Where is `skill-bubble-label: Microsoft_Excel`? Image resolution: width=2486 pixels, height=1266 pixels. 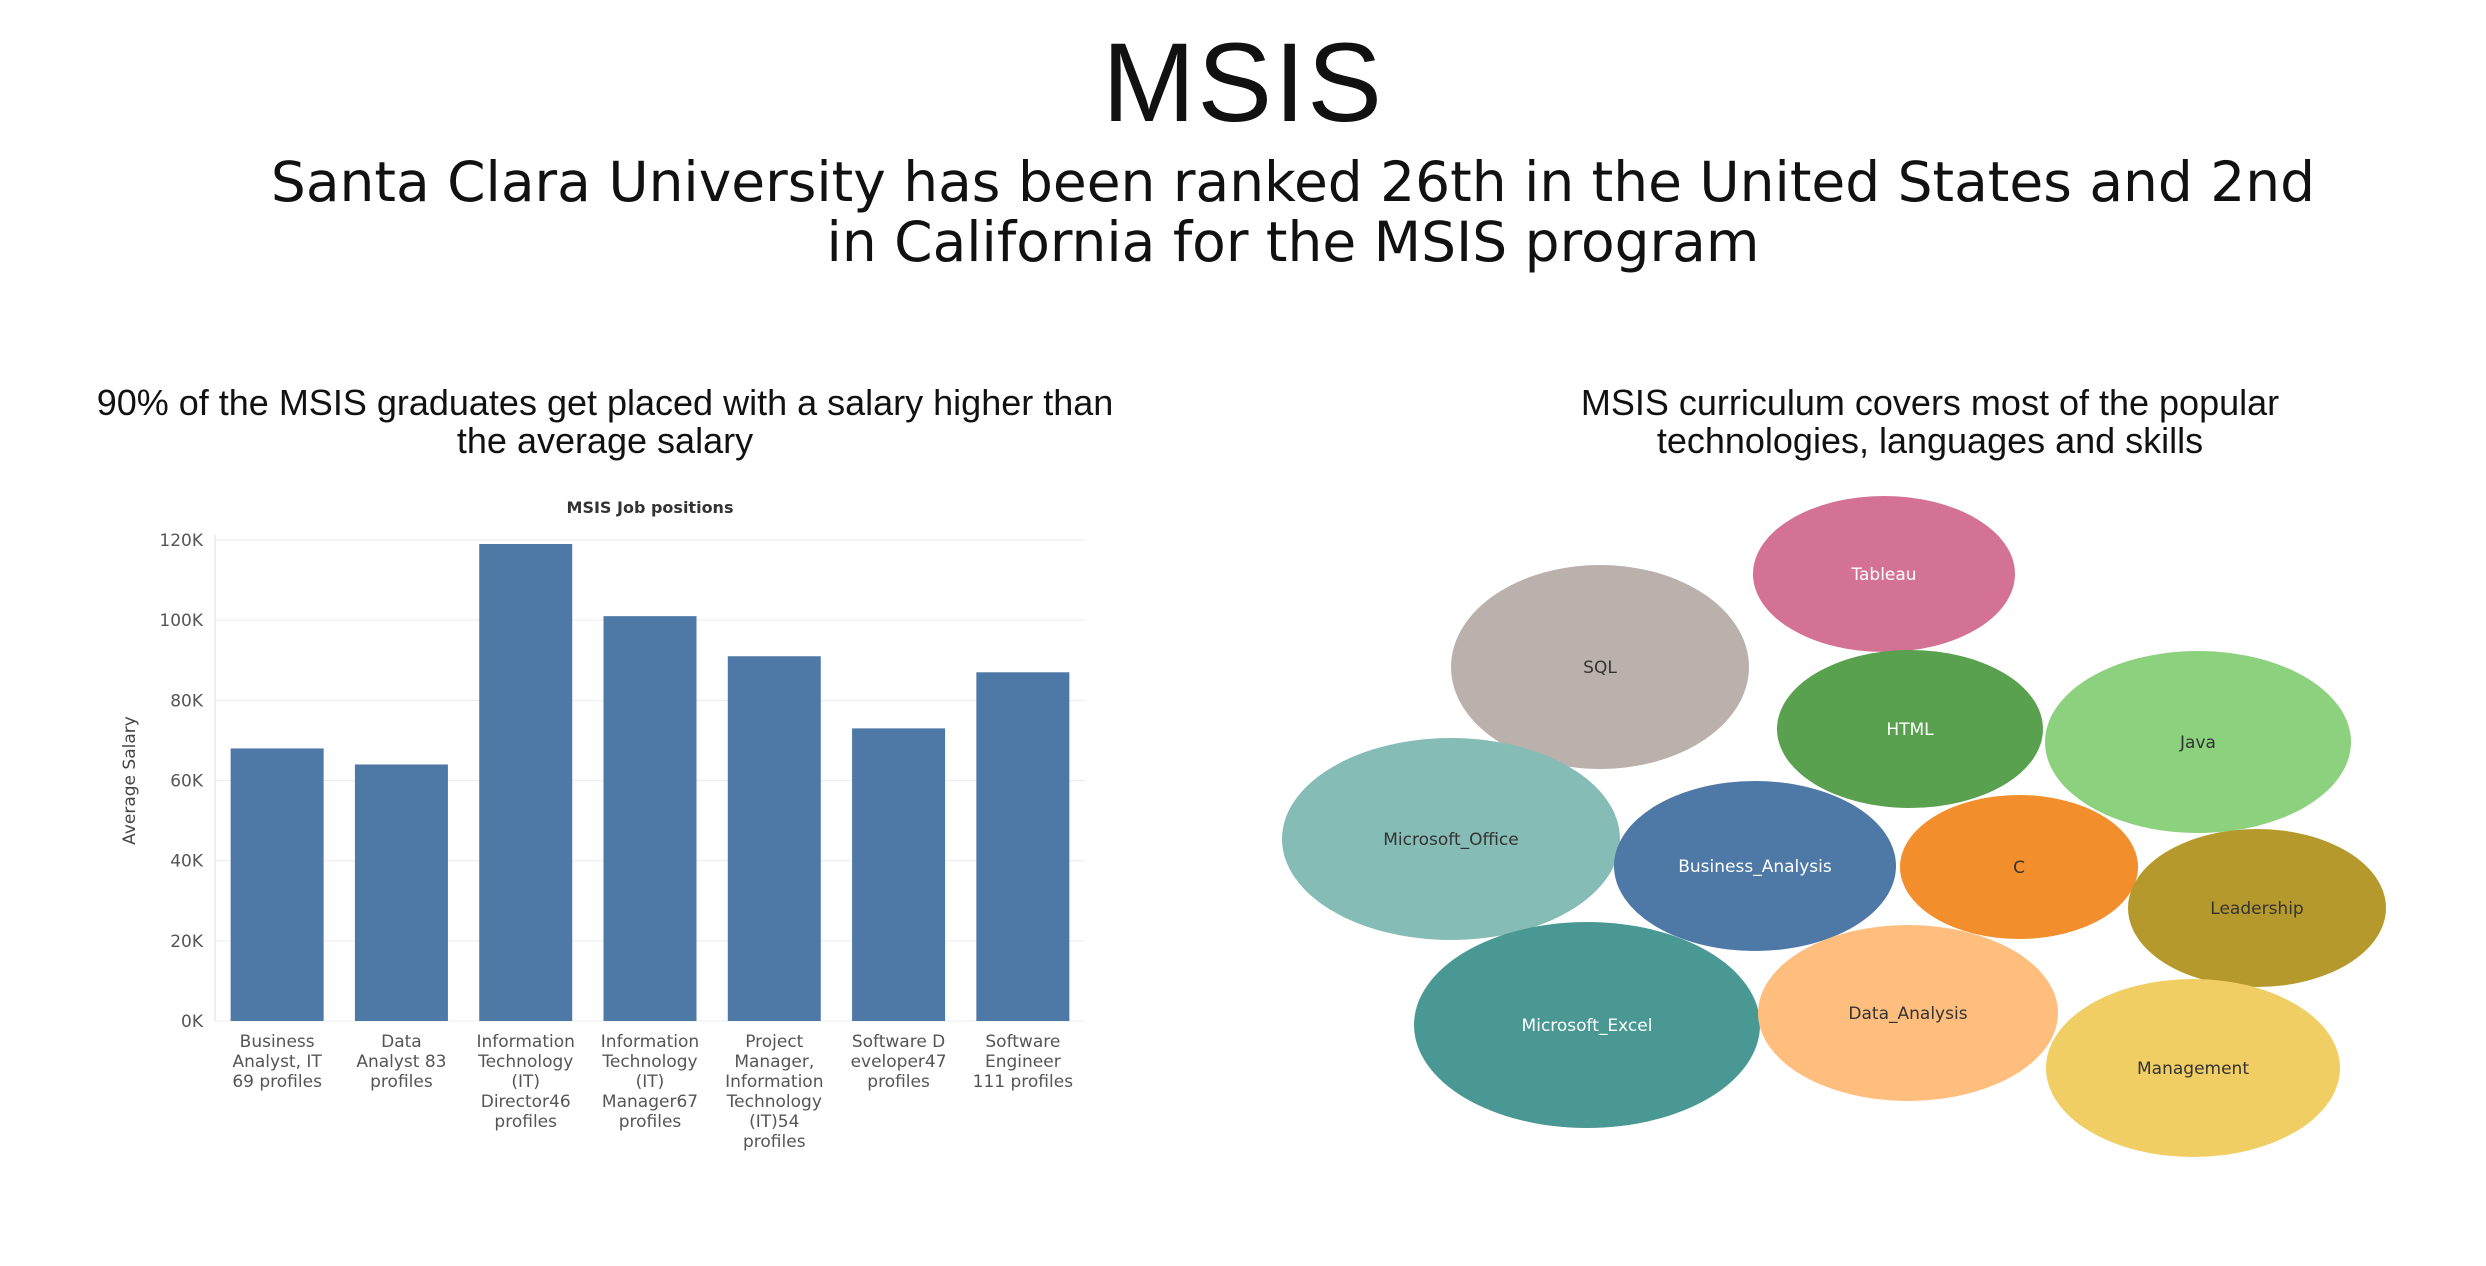
skill-bubble-label: Microsoft_Excel is located at coordinates (1587, 1026).